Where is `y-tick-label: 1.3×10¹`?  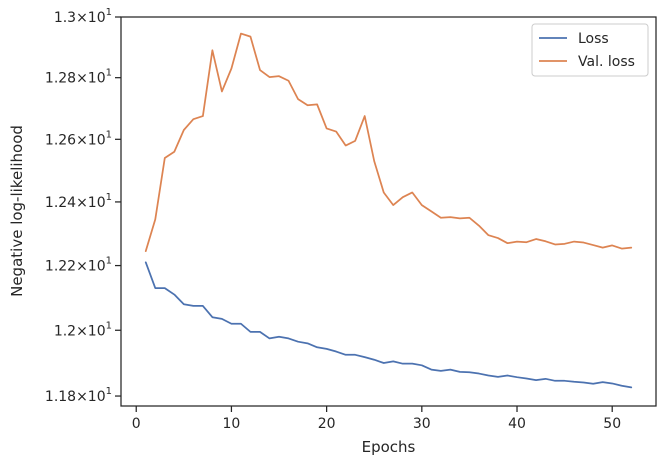
y-tick-label: 1.3×10¹ is located at coordinates (83, 16).